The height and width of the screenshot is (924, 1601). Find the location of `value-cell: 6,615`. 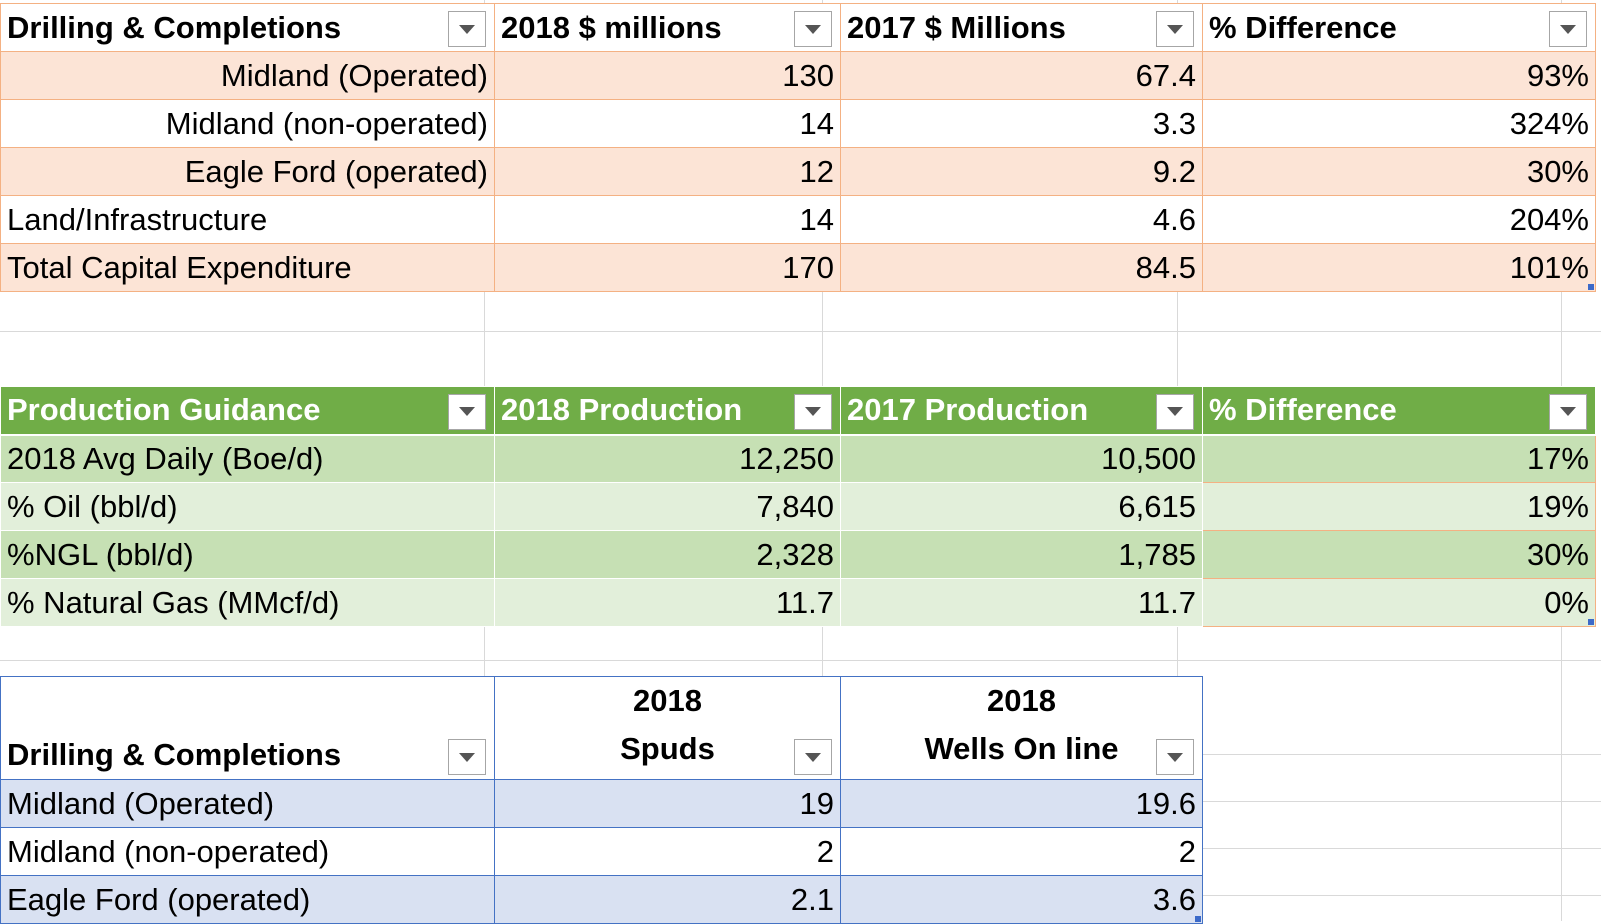

value-cell: 6,615 is located at coordinates (1021, 506).